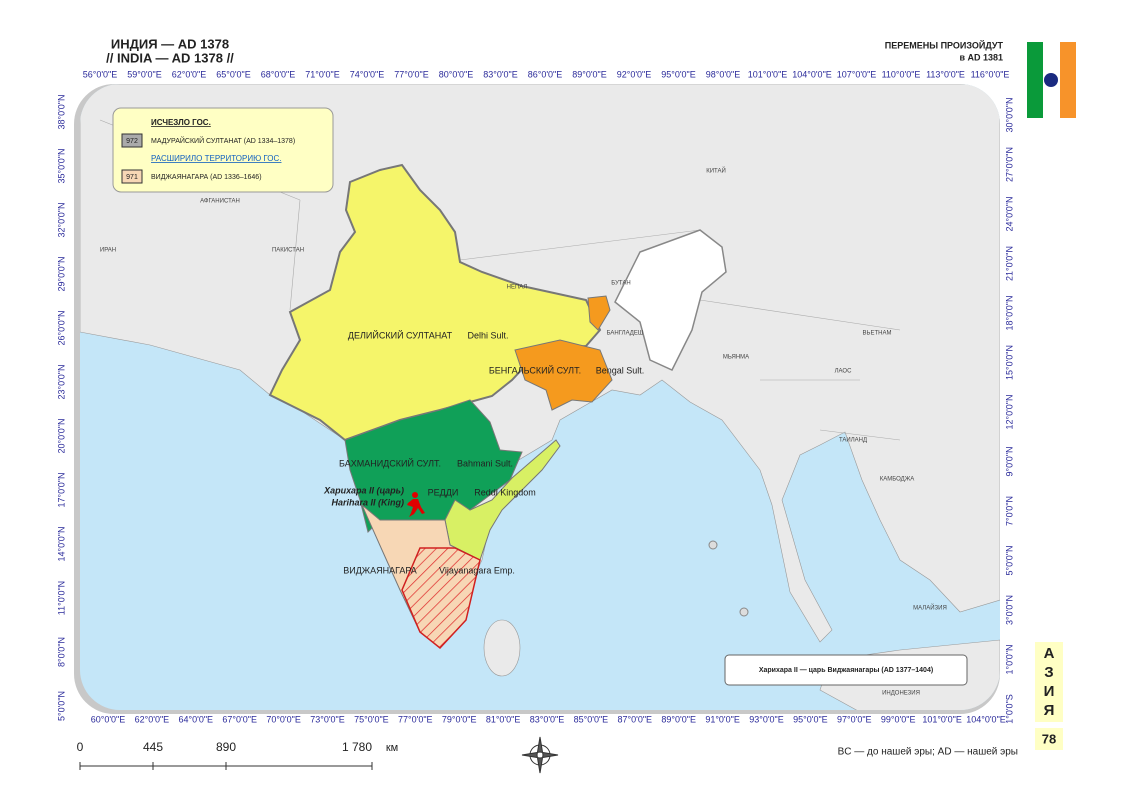  What do you see at coordinates (930, 608) in the screenshot?
I see `country-label: МАЛАЙЗИЯ` at bounding box center [930, 608].